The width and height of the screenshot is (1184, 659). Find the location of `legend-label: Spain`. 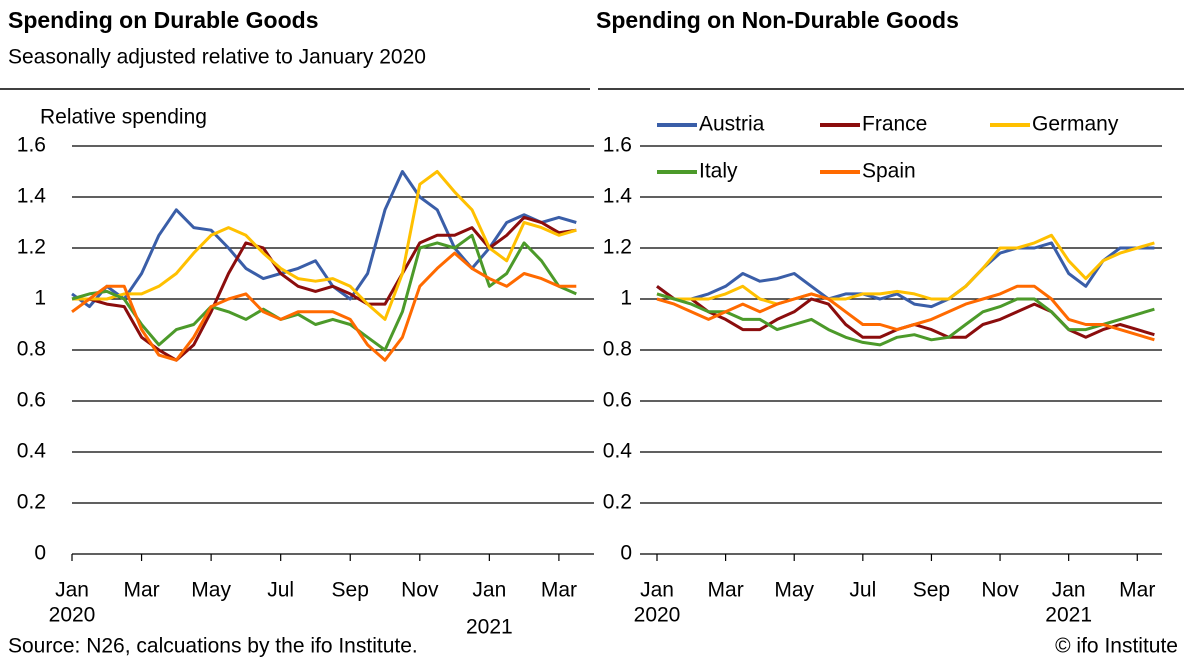

legend-label: Spain is located at coordinates (889, 171).